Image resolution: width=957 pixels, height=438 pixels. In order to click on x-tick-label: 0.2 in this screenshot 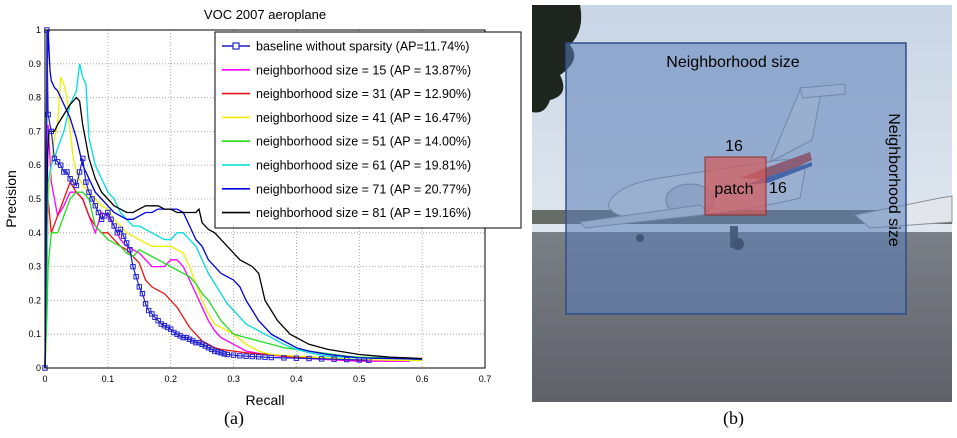, I will do `click(170, 379)`.